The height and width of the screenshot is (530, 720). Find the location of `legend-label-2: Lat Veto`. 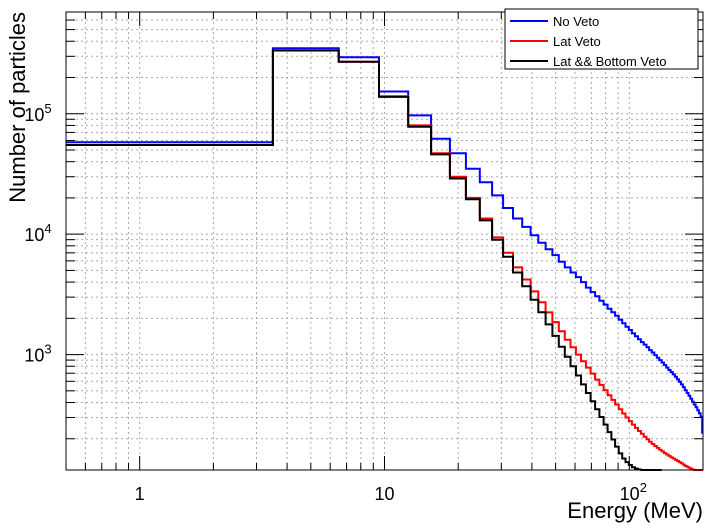

legend-label-2: Lat Veto is located at coordinates (577, 41).